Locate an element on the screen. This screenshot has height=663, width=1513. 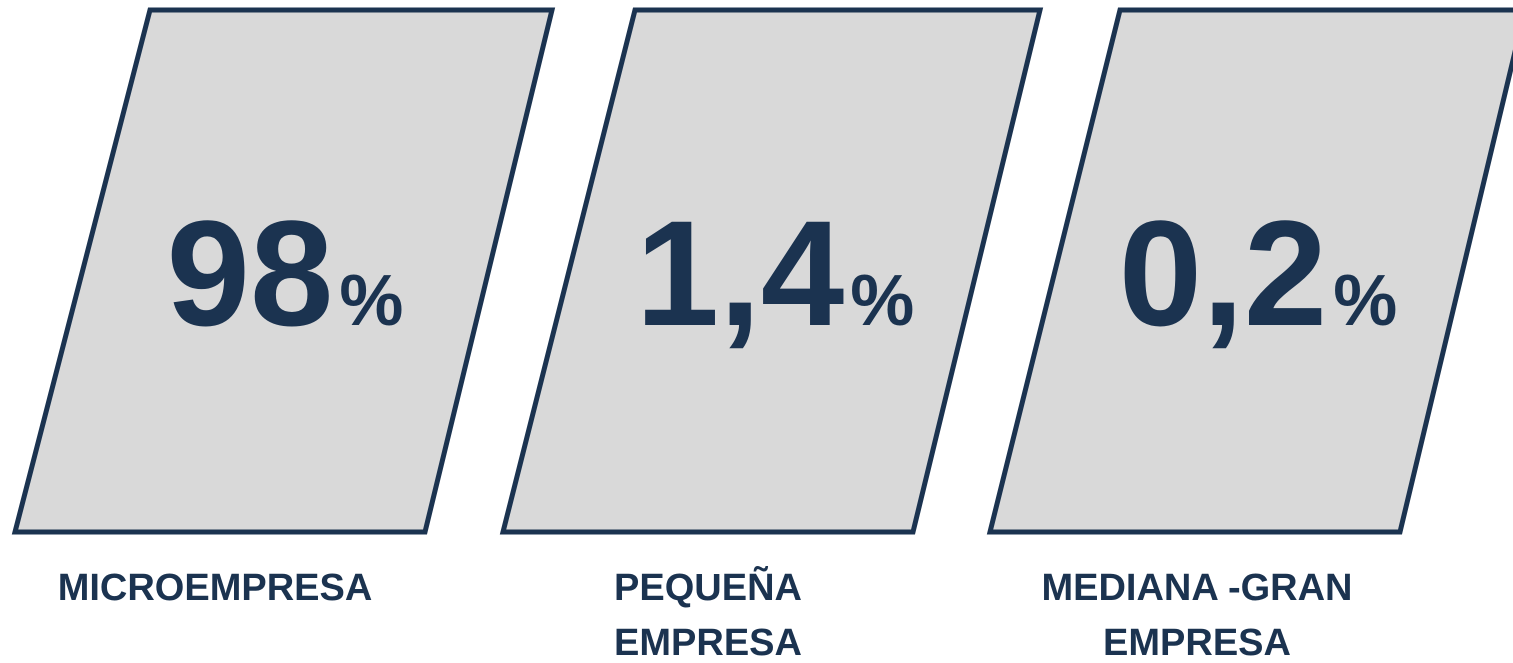
stat-value: 1,4% is located at coordinates (775, 273).